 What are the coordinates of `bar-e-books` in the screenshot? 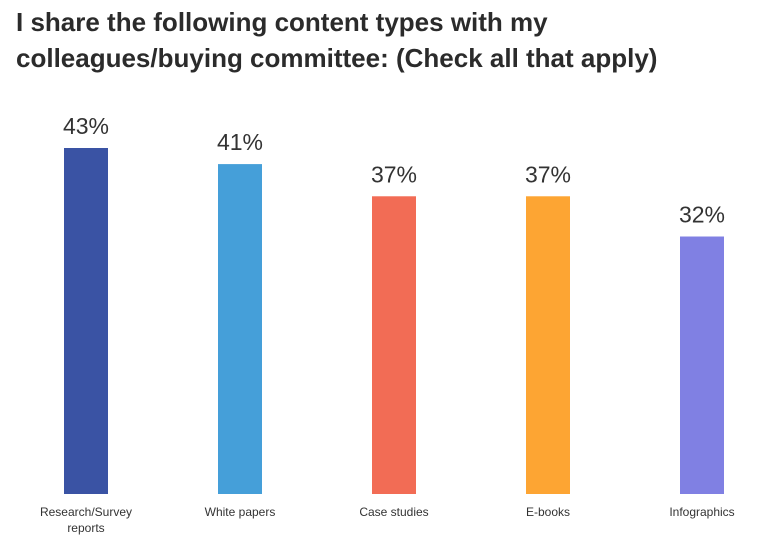 It's located at (548, 345).